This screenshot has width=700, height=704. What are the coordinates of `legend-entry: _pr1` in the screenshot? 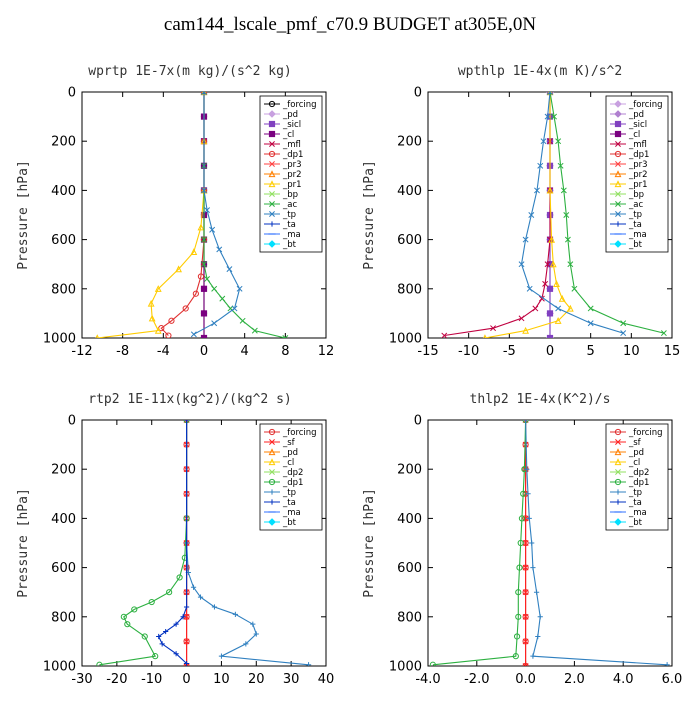 It's located at (638, 185).